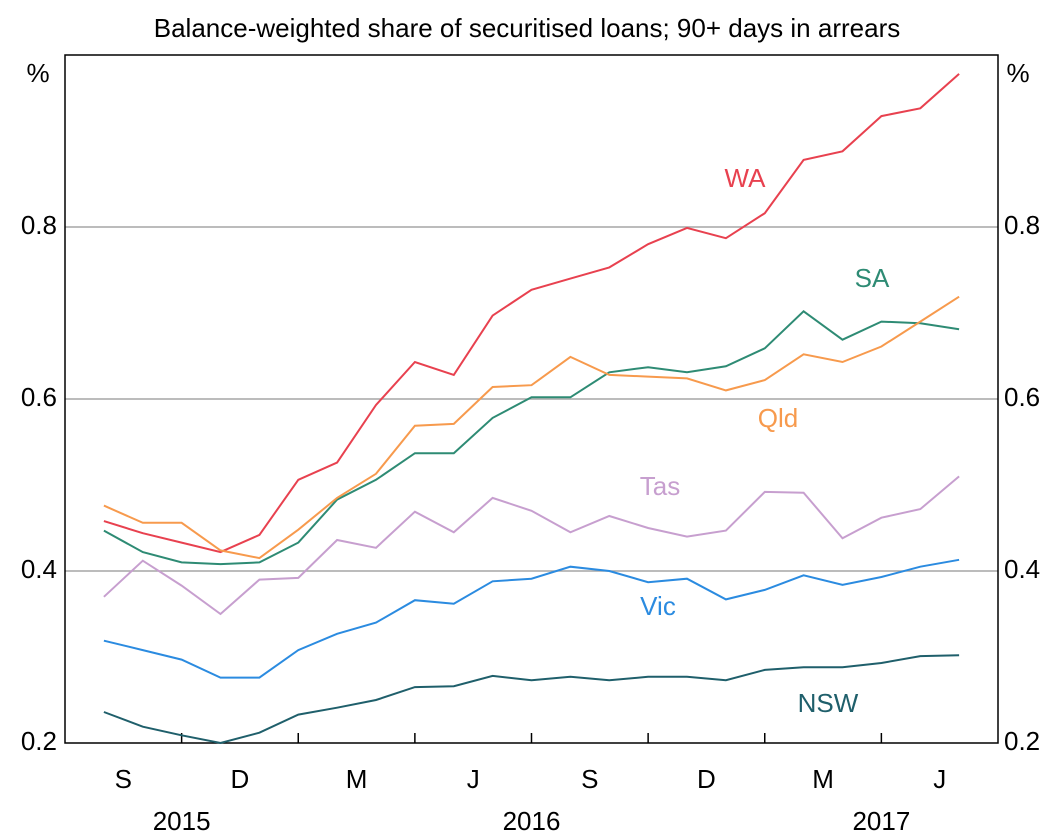 The image size is (1054, 838). I want to click on y-tick-label-left: 0.4, so click(39, 569).